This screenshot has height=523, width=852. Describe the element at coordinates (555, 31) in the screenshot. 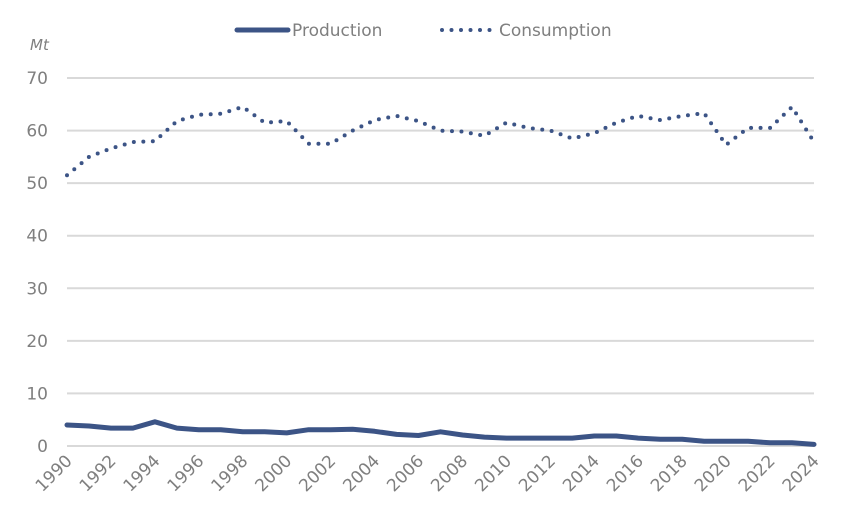

I see `legend-label-consumption: Consumption` at that location.